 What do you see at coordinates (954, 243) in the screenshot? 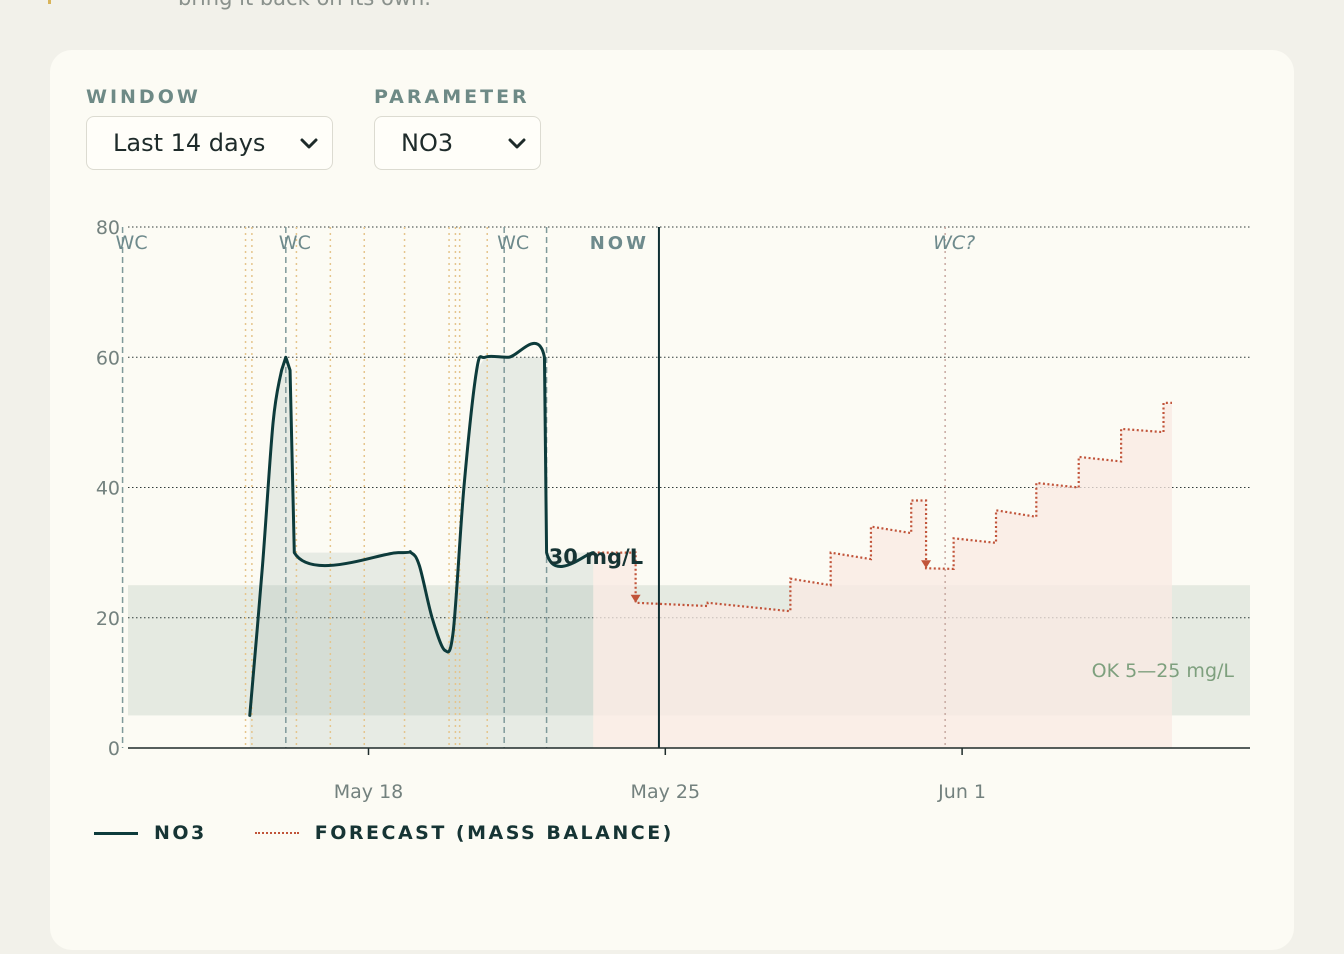
I see `water-change-marker-label: WC?` at bounding box center [954, 243].